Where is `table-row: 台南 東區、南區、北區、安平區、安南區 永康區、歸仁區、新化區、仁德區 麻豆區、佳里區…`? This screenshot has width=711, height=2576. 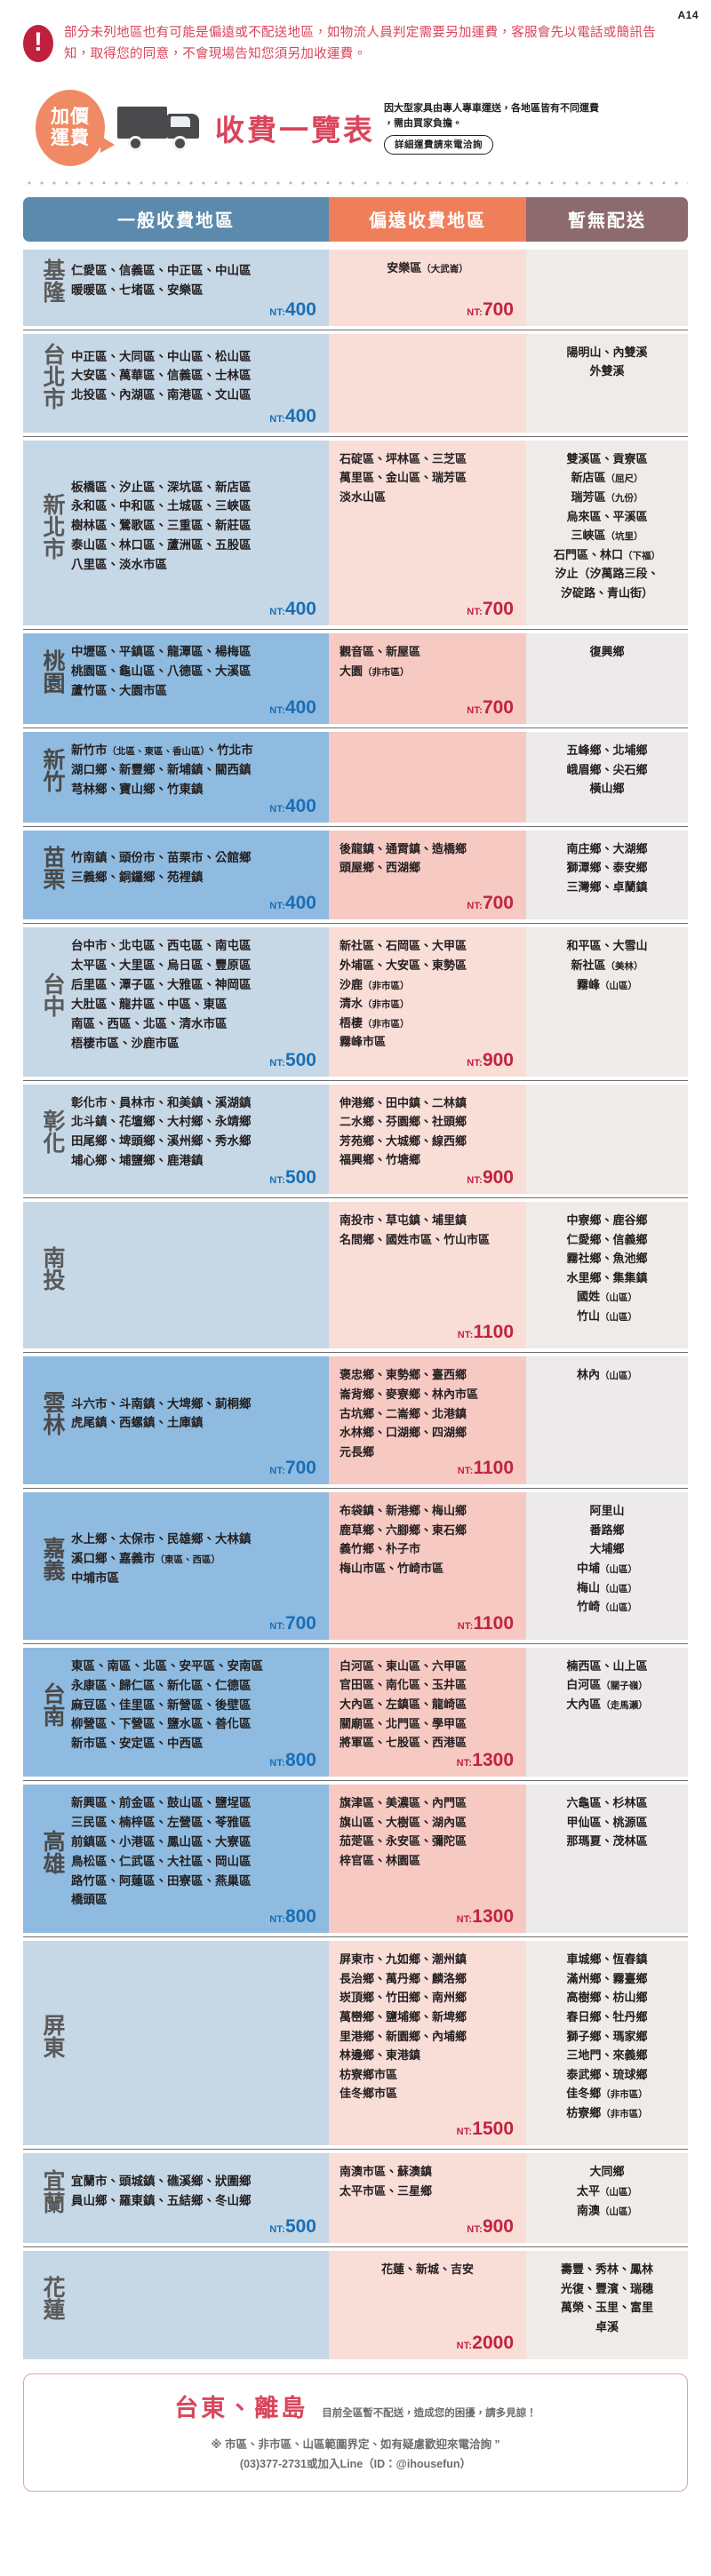 table-row: 台南 東區、南區、北區、安平區、安南區 永康區、歸仁區、新化區、仁德區 麻豆區、佳里區… is located at coordinates (355, 1714).